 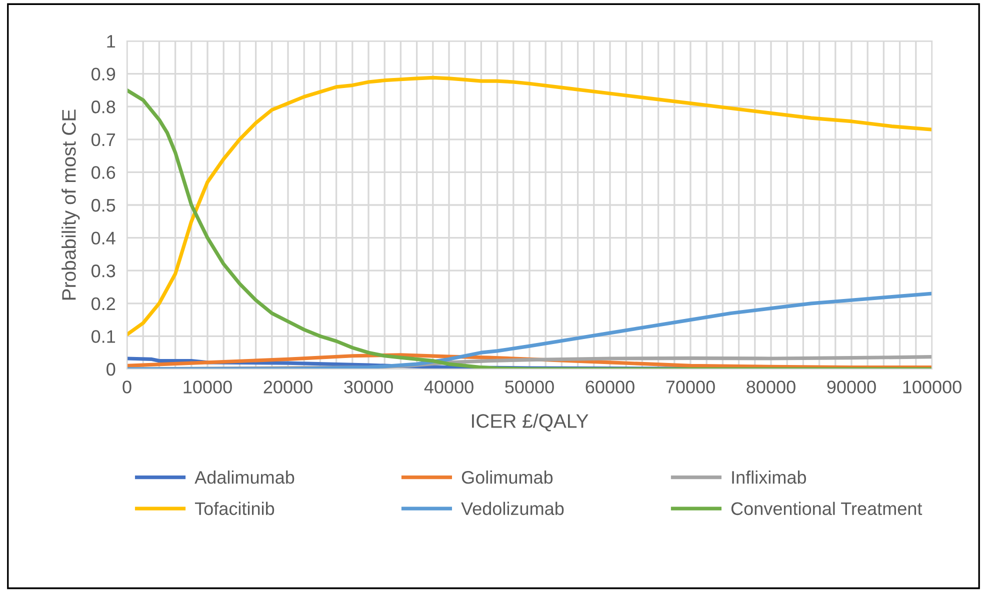 I want to click on legend-label: Tofacitinib, so click(x=234, y=509).